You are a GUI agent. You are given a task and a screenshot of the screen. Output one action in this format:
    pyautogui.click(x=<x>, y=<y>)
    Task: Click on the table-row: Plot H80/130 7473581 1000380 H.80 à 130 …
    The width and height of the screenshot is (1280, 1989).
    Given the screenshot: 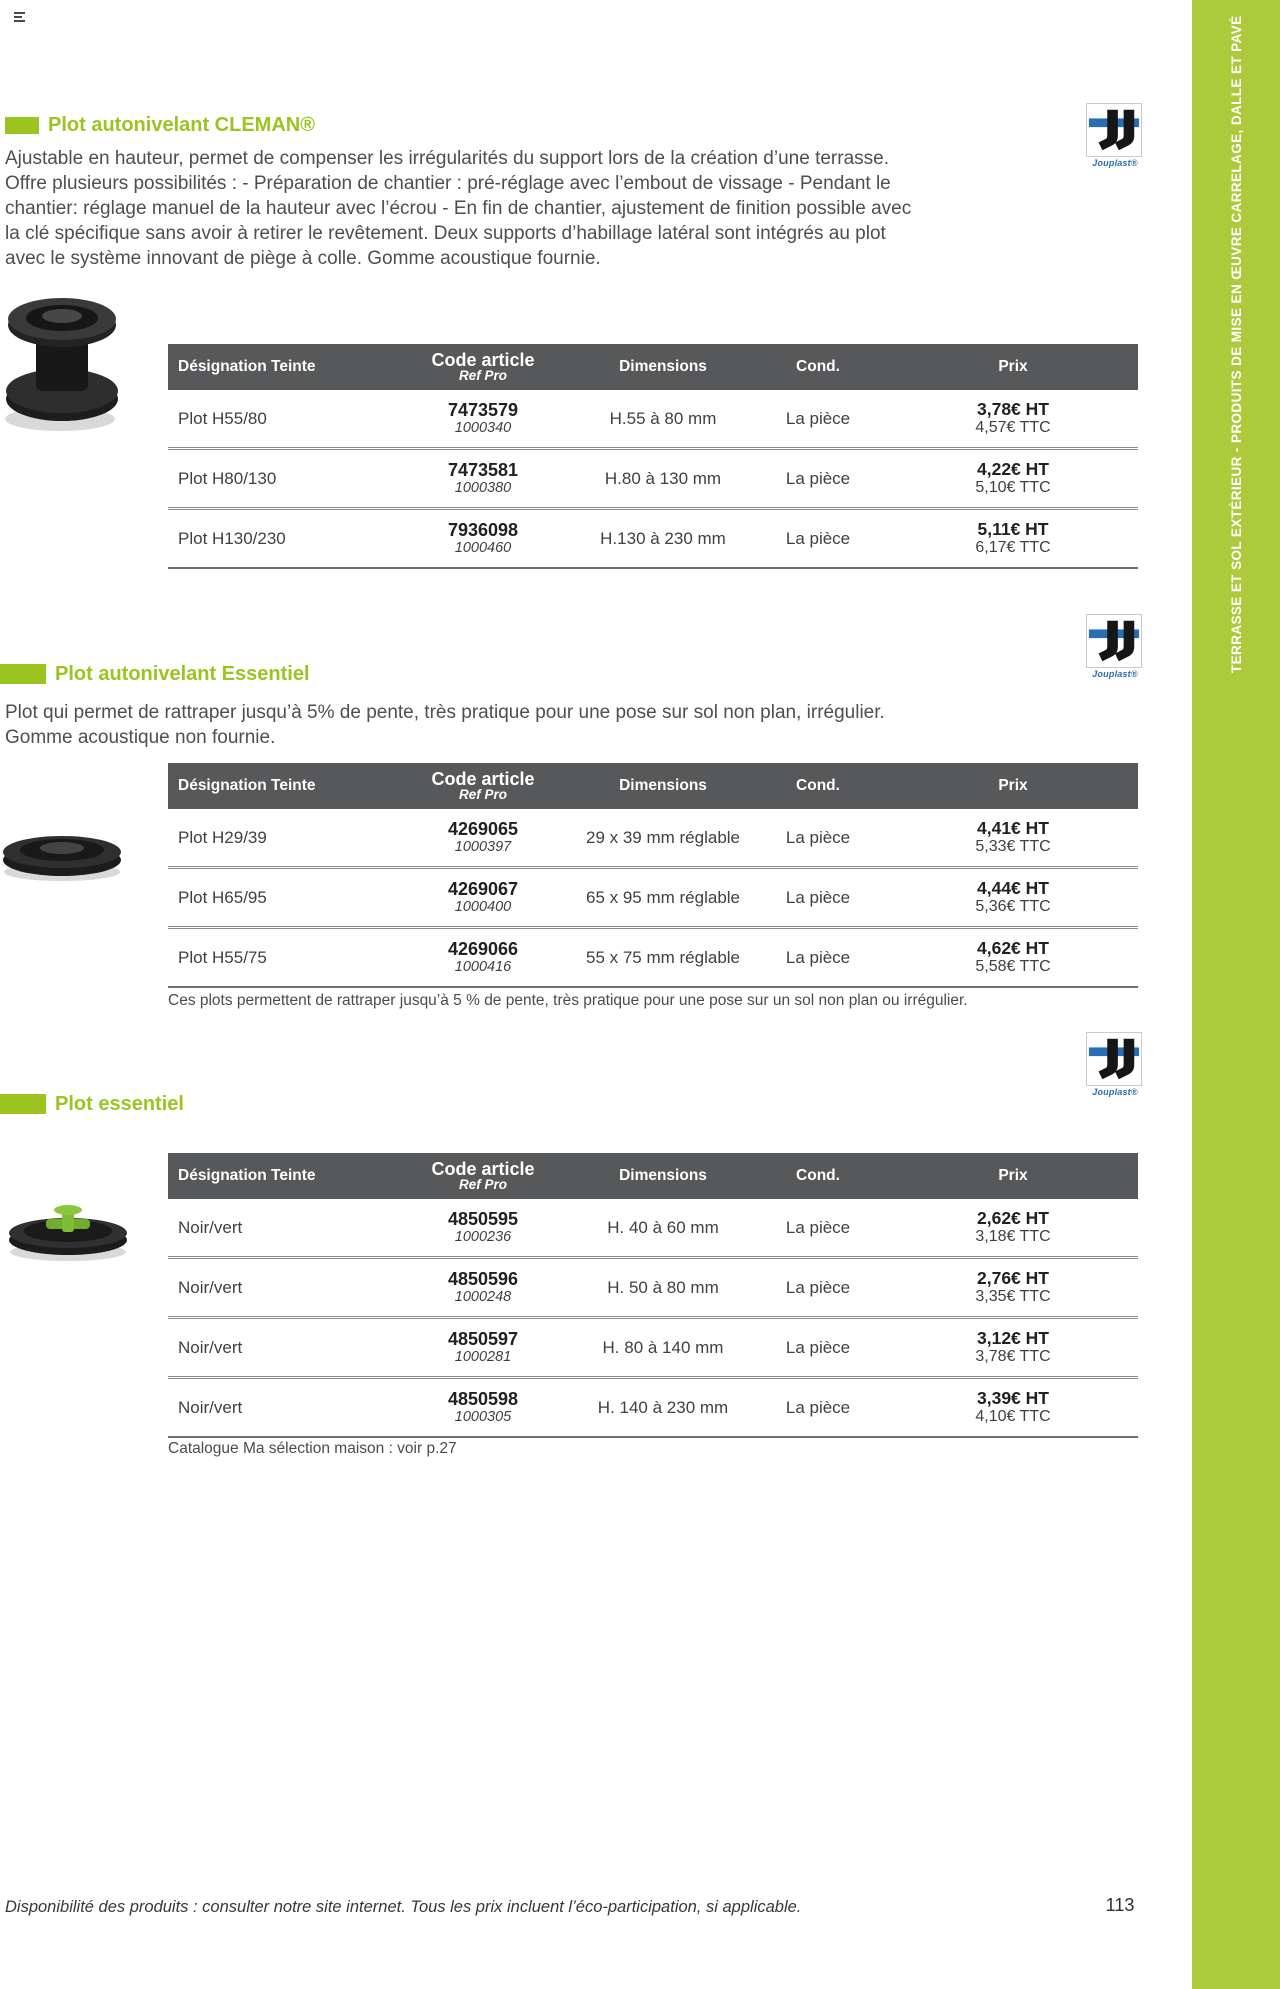 What is the action you would take?
    pyautogui.click(x=653, y=479)
    